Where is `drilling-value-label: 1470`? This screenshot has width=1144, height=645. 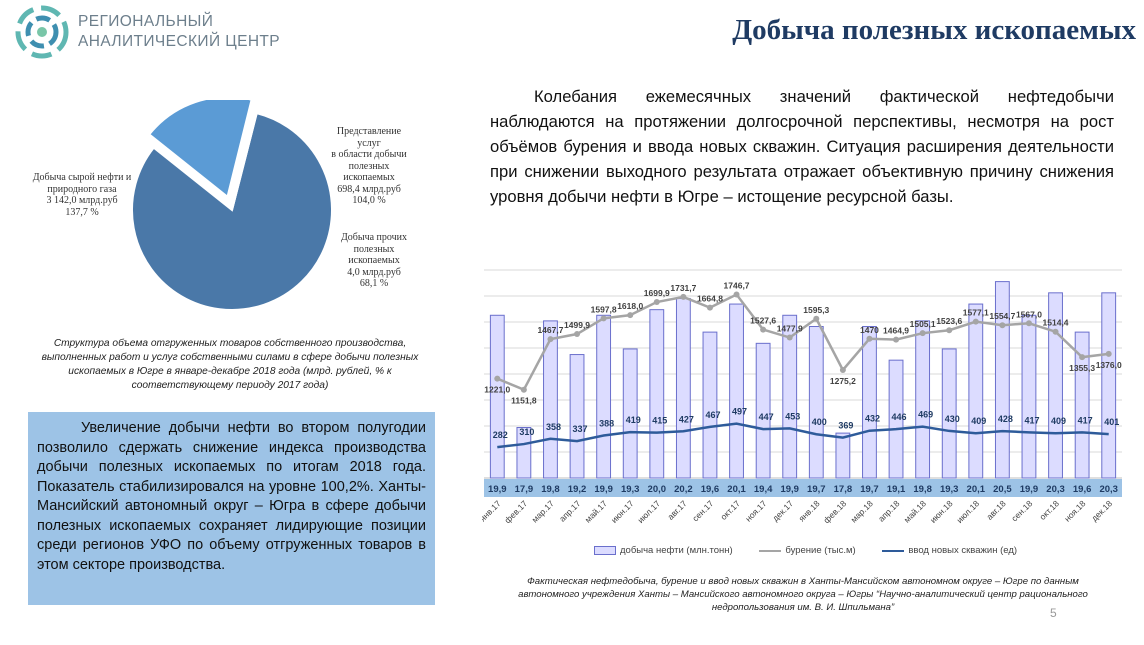 drilling-value-label: 1470 is located at coordinates (869, 330).